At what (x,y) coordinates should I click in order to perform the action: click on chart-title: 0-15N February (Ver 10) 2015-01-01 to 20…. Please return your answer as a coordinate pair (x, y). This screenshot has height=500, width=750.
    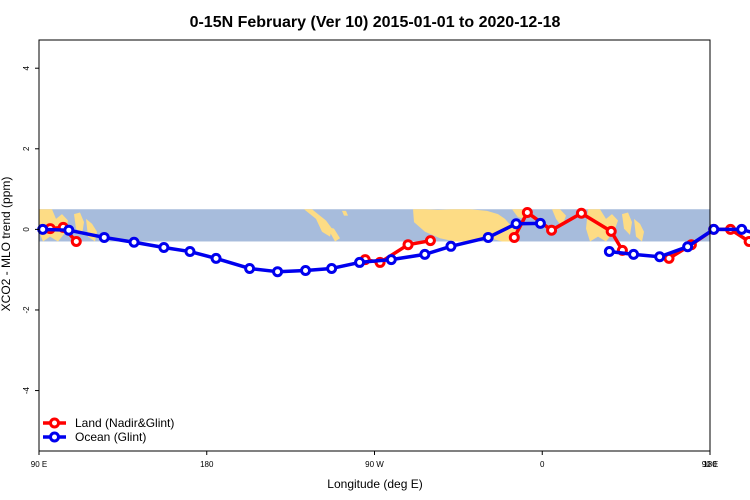
    Looking at the image, I should click on (375, 22).